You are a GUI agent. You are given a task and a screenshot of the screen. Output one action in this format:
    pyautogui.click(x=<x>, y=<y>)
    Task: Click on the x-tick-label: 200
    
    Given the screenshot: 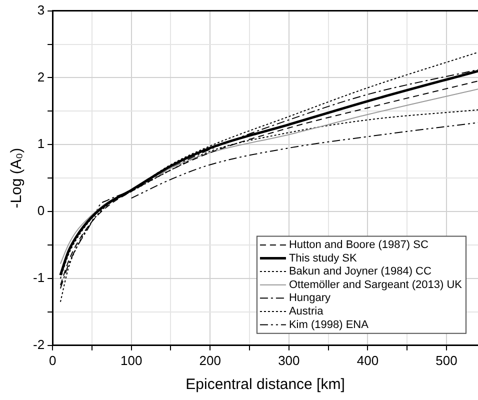 What is the action you would take?
    pyautogui.click(x=210, y=360)
    